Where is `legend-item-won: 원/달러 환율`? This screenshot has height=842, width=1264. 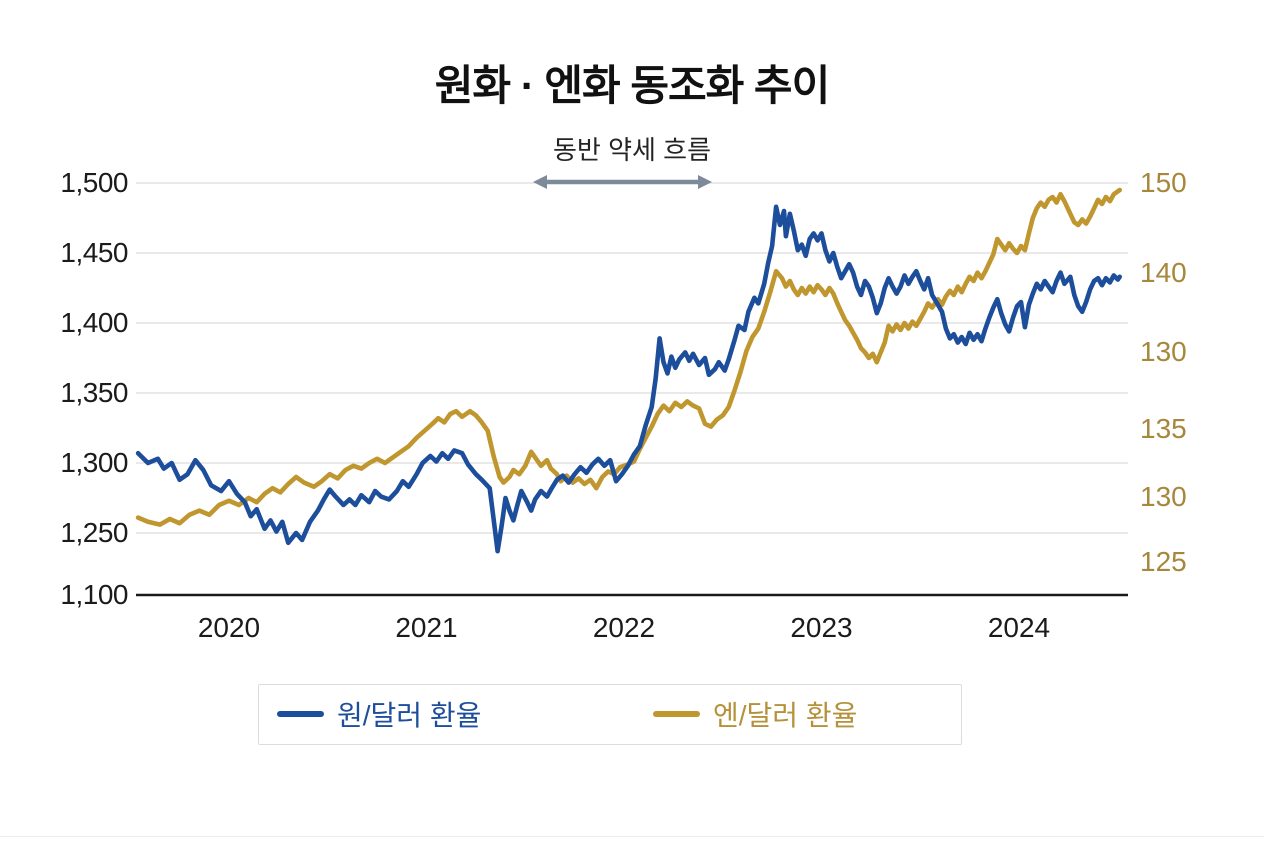 legend-item-won: 원/달러 환율 is located at coordinates (379, 714).